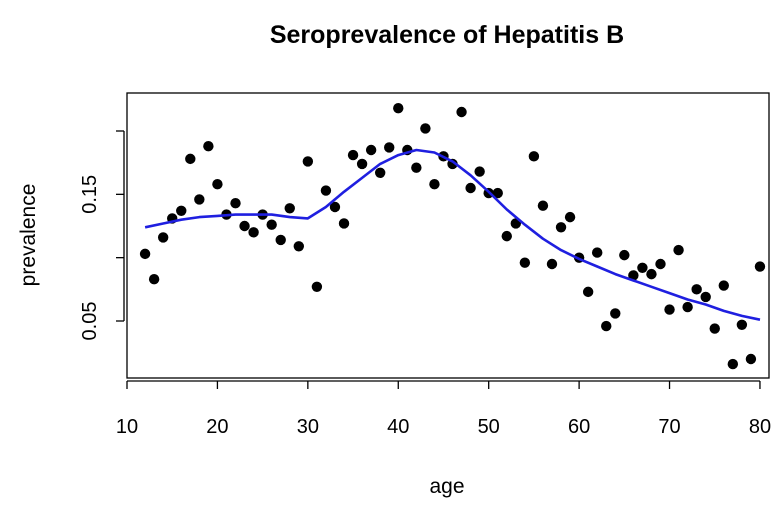 The image size is (781, 508). I want to click on x-tick-label: 40, so click(398, 427).